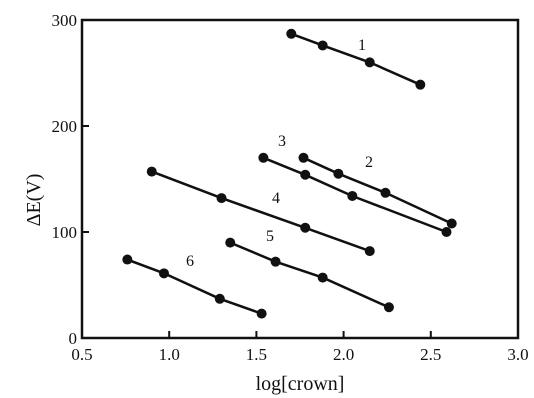 The width and height of the screenshot is (534, 398). I want to click on x-tick-label: 2.5, so click(430, 354).